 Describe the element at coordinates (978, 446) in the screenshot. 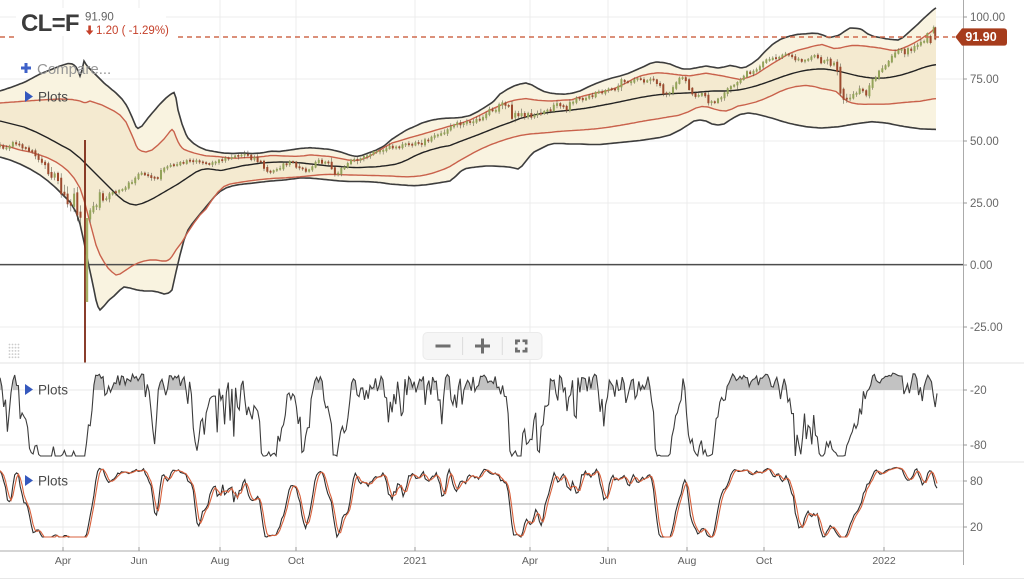

I see `svg-text: -80` at that location.